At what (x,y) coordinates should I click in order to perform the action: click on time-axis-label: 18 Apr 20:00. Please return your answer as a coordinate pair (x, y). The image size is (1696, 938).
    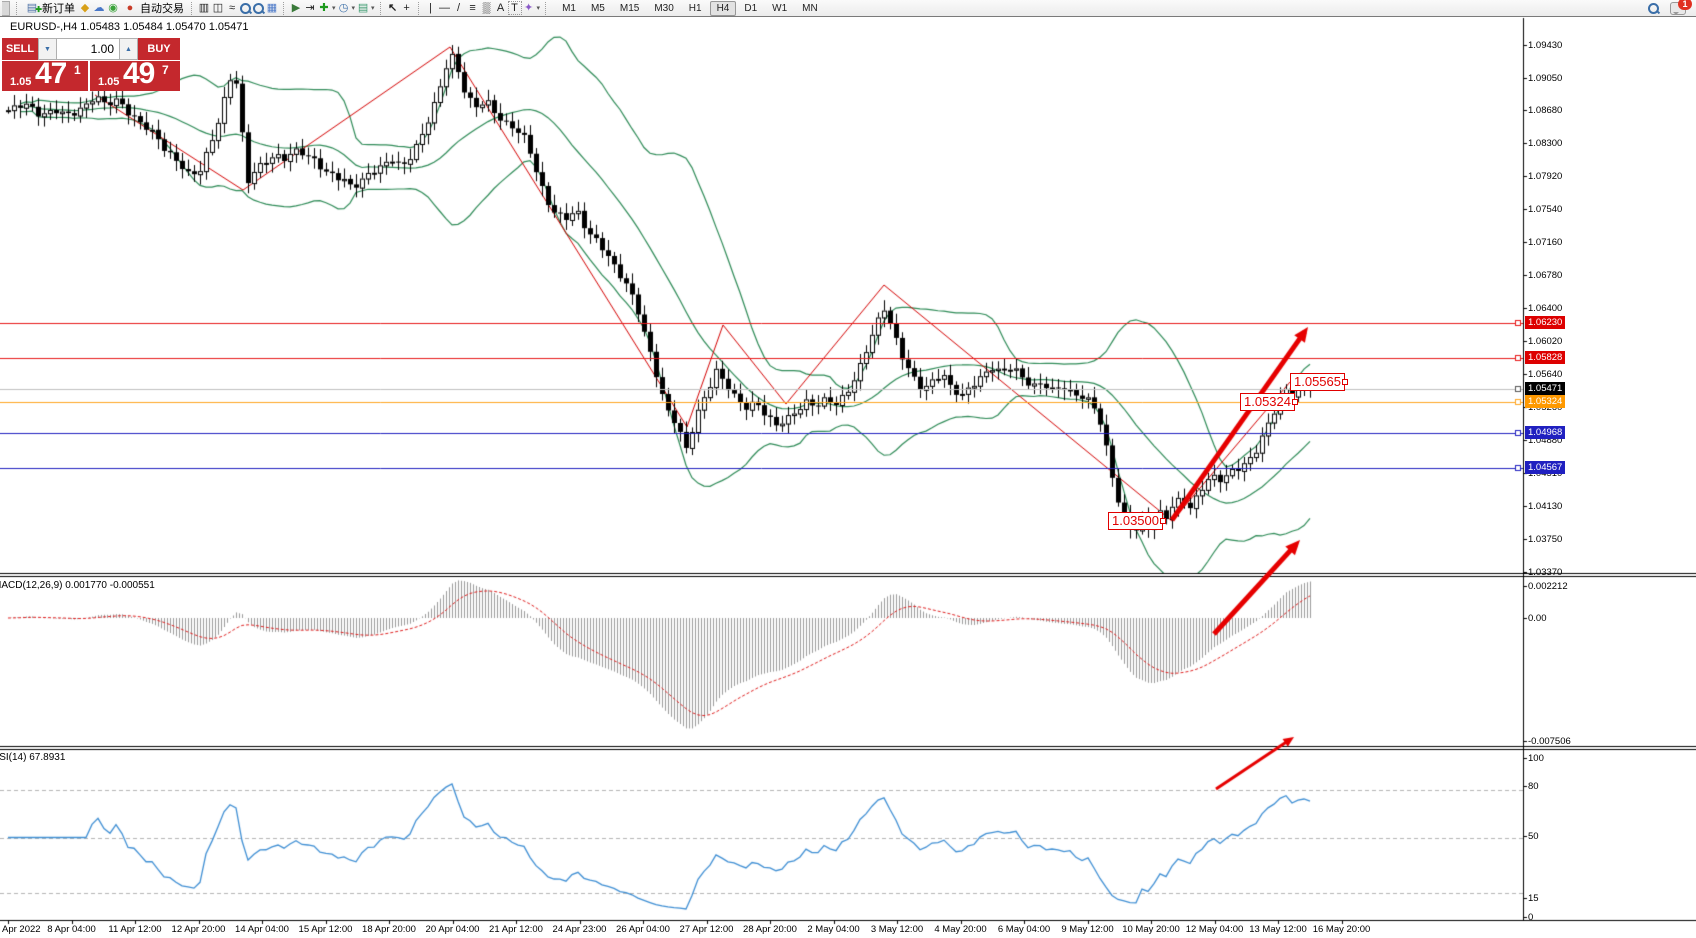
    Looking at the image, I should click on (389, 929).